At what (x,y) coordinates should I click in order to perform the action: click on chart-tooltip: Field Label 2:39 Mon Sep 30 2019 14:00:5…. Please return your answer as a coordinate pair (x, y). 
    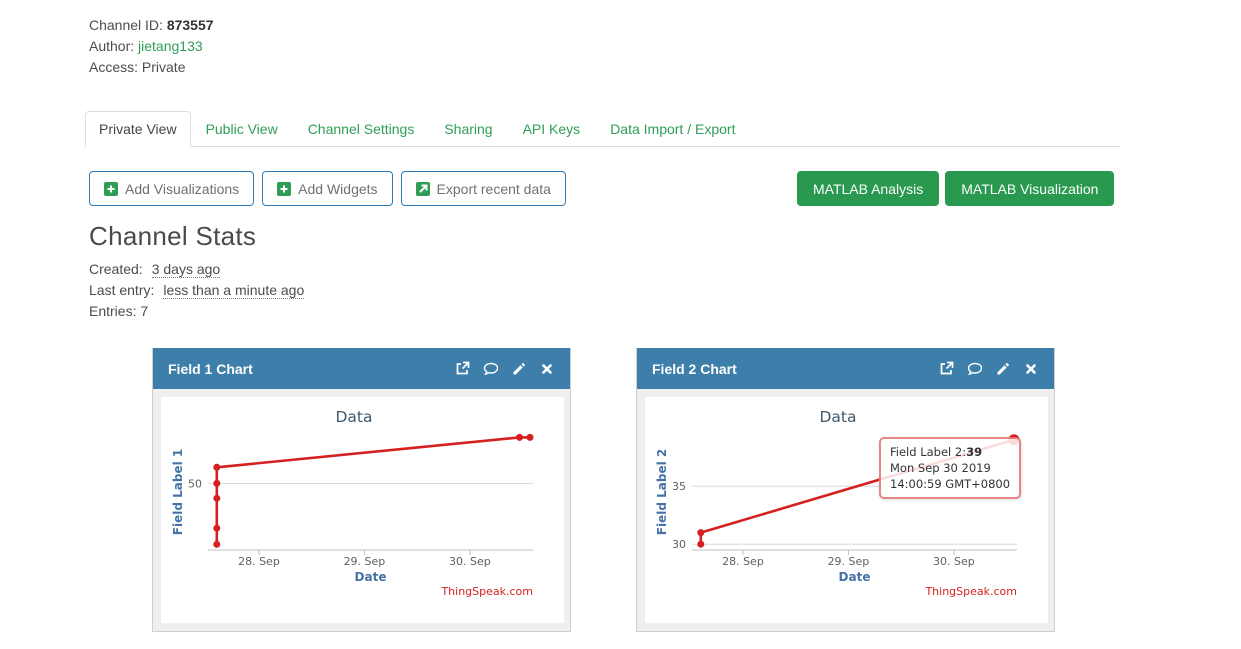
    Looking at the image, I should click on (950, 468).